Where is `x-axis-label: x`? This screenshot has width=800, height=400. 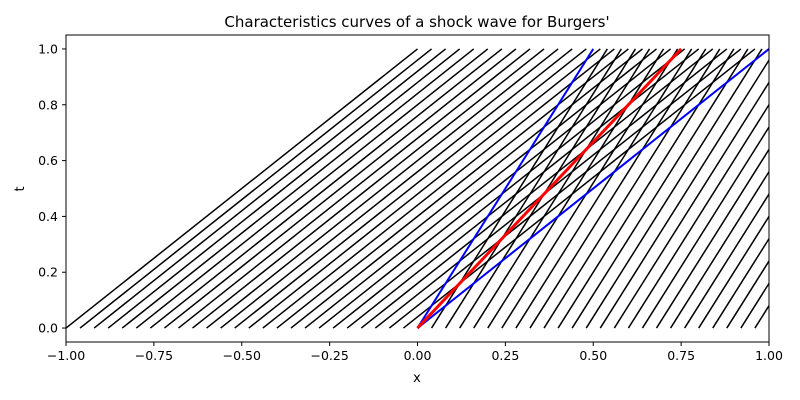 x-axis-label: x is located at coordinates (417, 378).